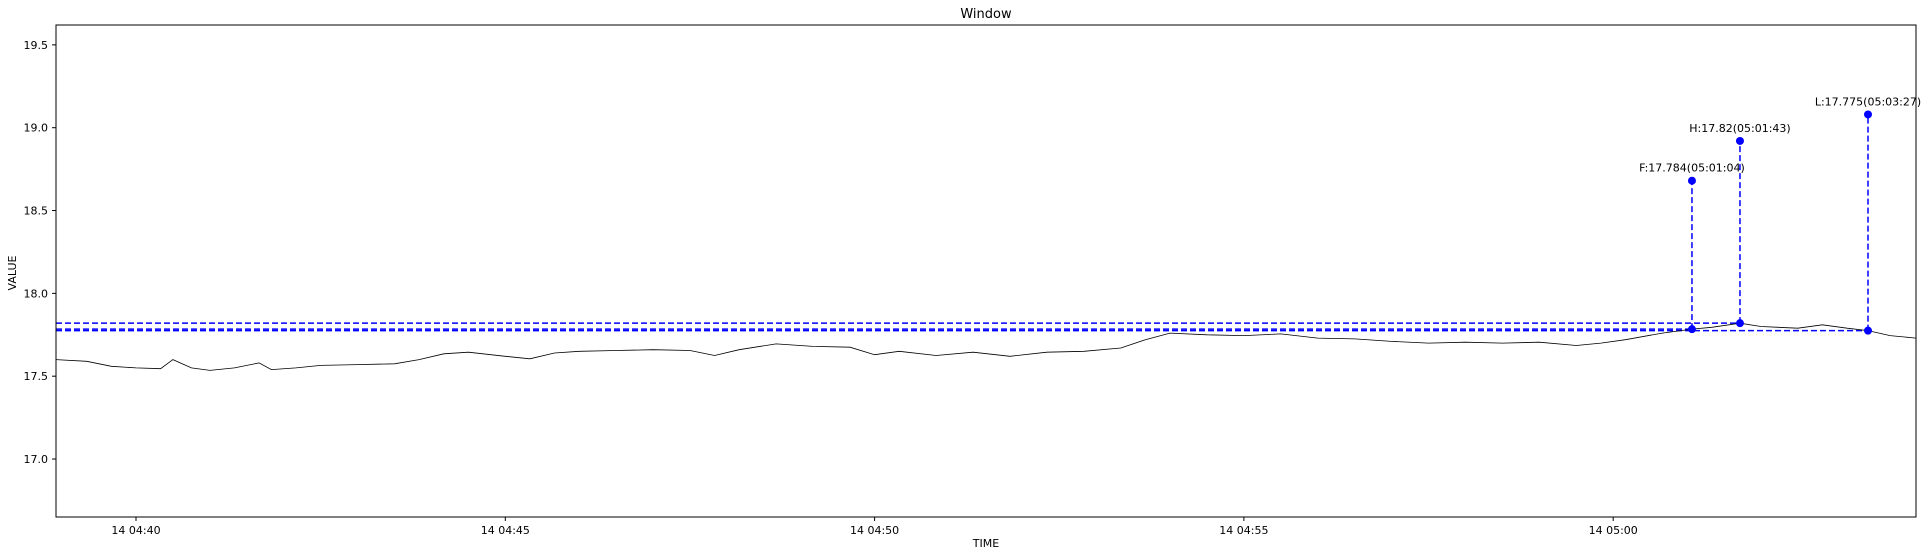 Image resolution: width=1932 pixels, height=557 pixels. What do you see at coordinates (1868, 101) in the screenshot?
I see `marker-annotation-2: L:17.775(05:03:27)` at bounding box center [1868, 101].